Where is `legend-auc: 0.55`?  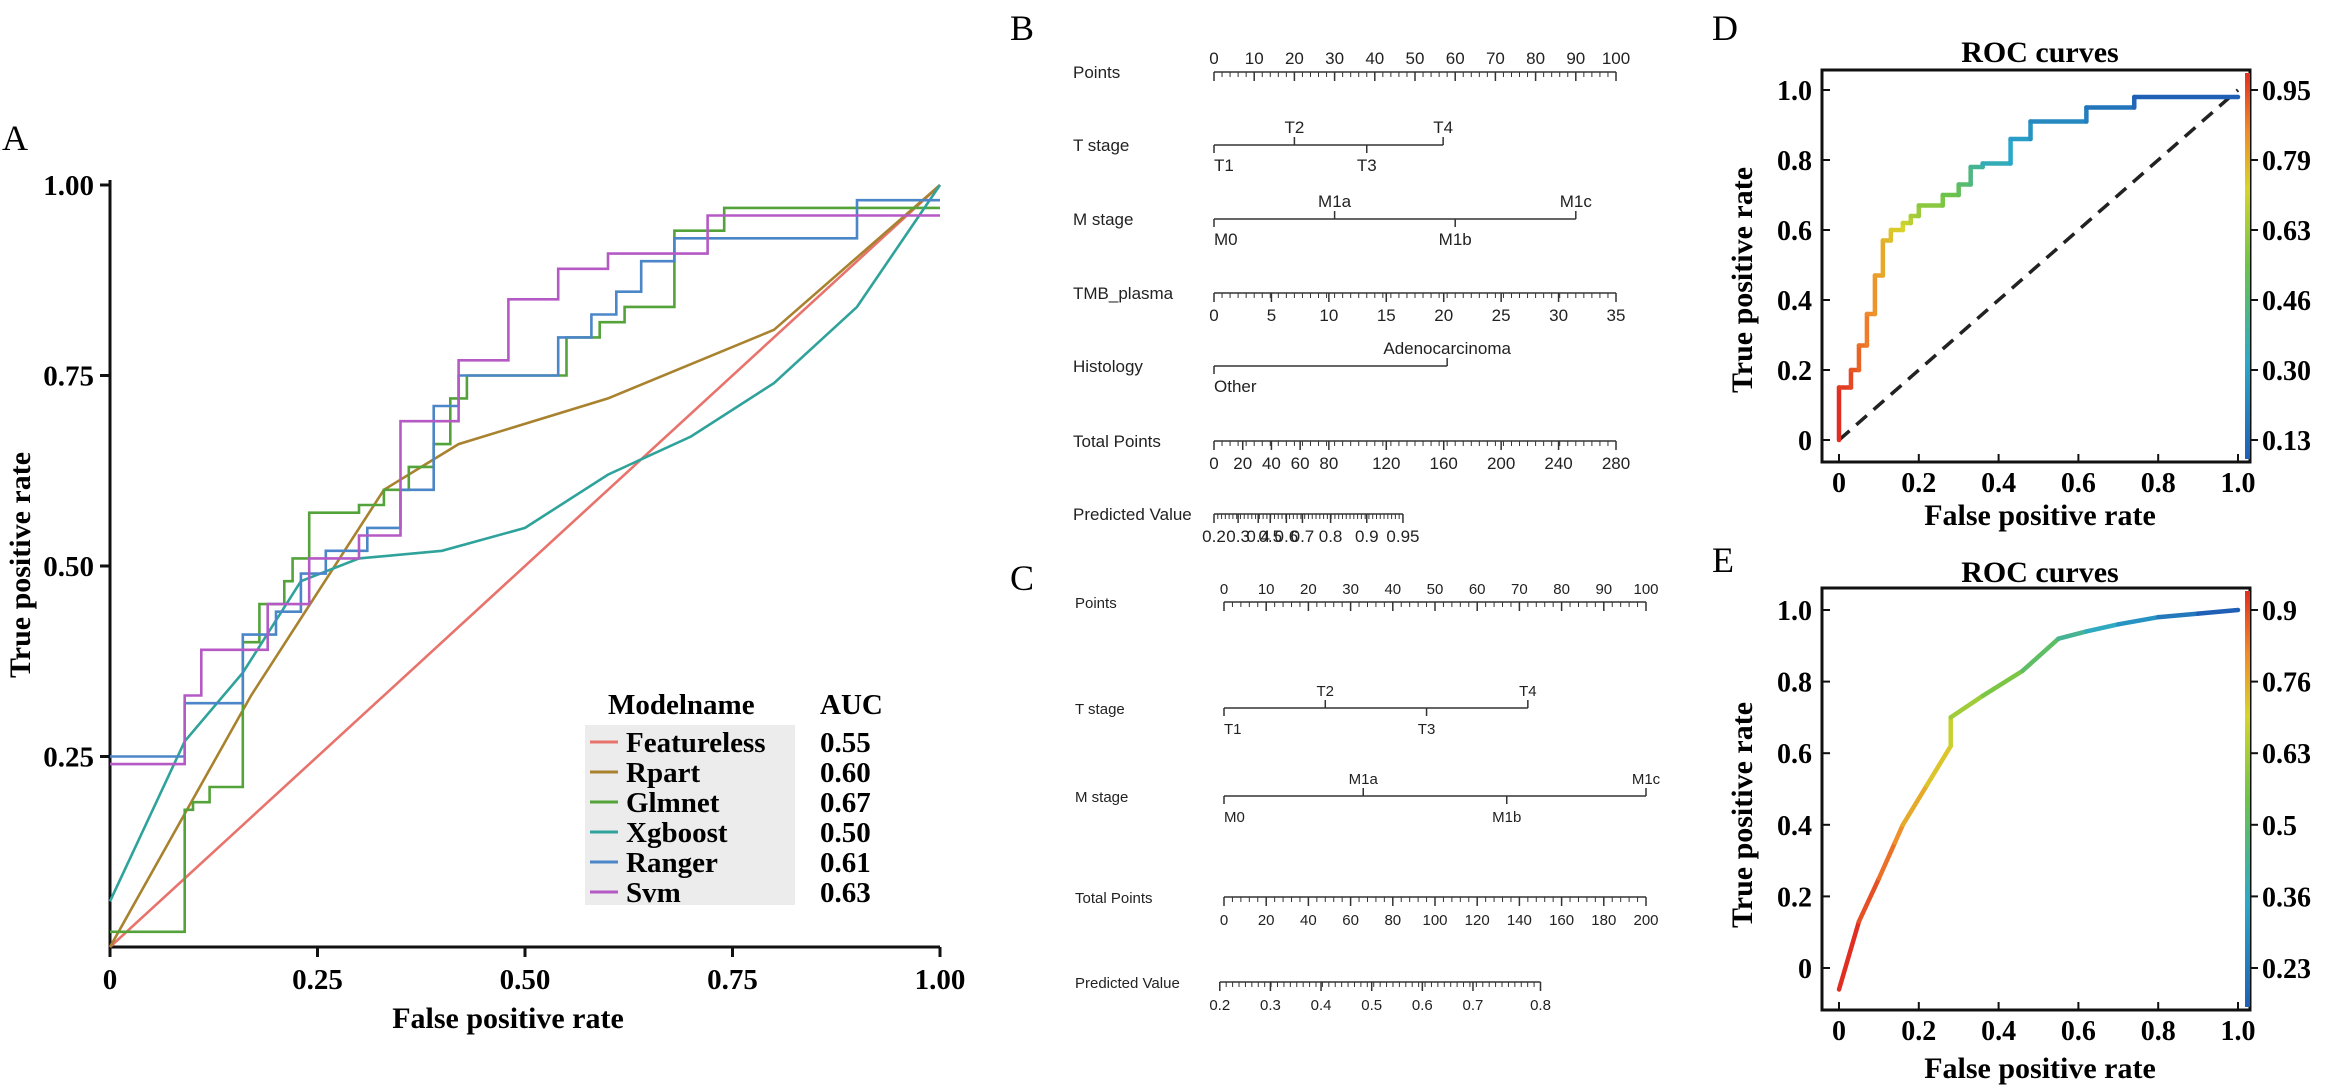 legend-auc: 0.55 is located at coordinates (845, 743).